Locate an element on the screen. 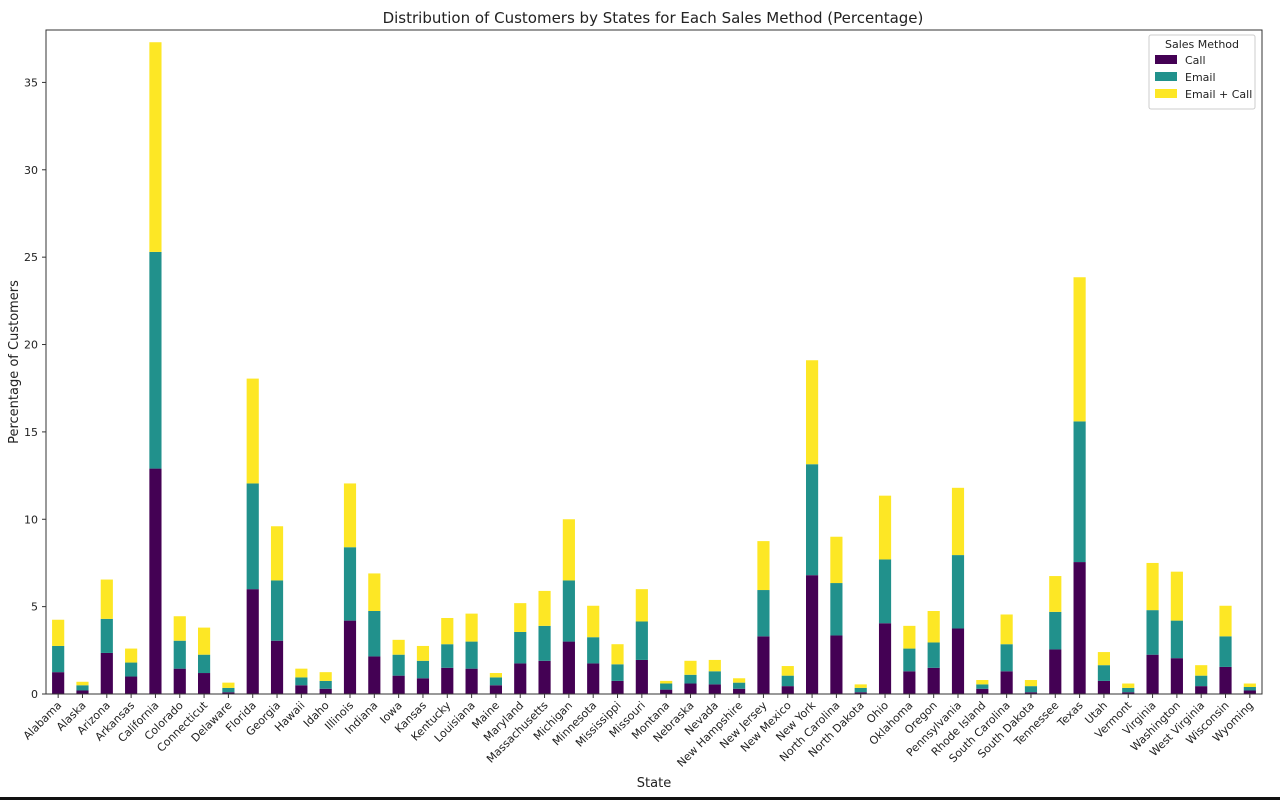  bar-new-hampshire-email-call is located at coordinates (739, 680).